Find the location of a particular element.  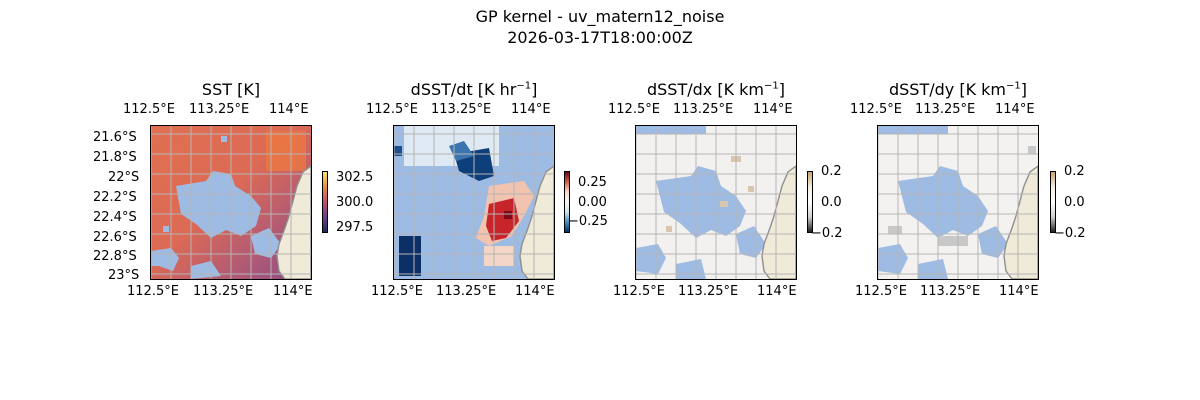

colorbar-sst is located at coordinates (325, 202).